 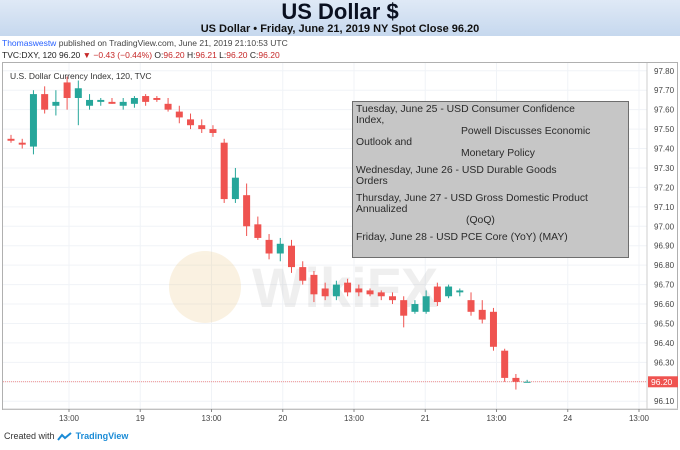 I want to click on footer: Created with TradingView, so click(x=66, y=436).